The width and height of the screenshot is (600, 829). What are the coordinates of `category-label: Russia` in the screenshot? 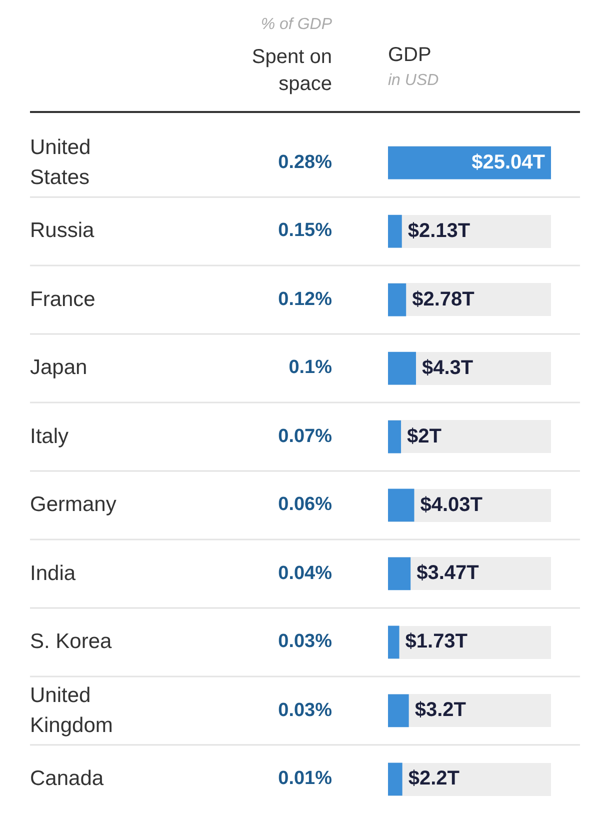 It's located at (63, 231).